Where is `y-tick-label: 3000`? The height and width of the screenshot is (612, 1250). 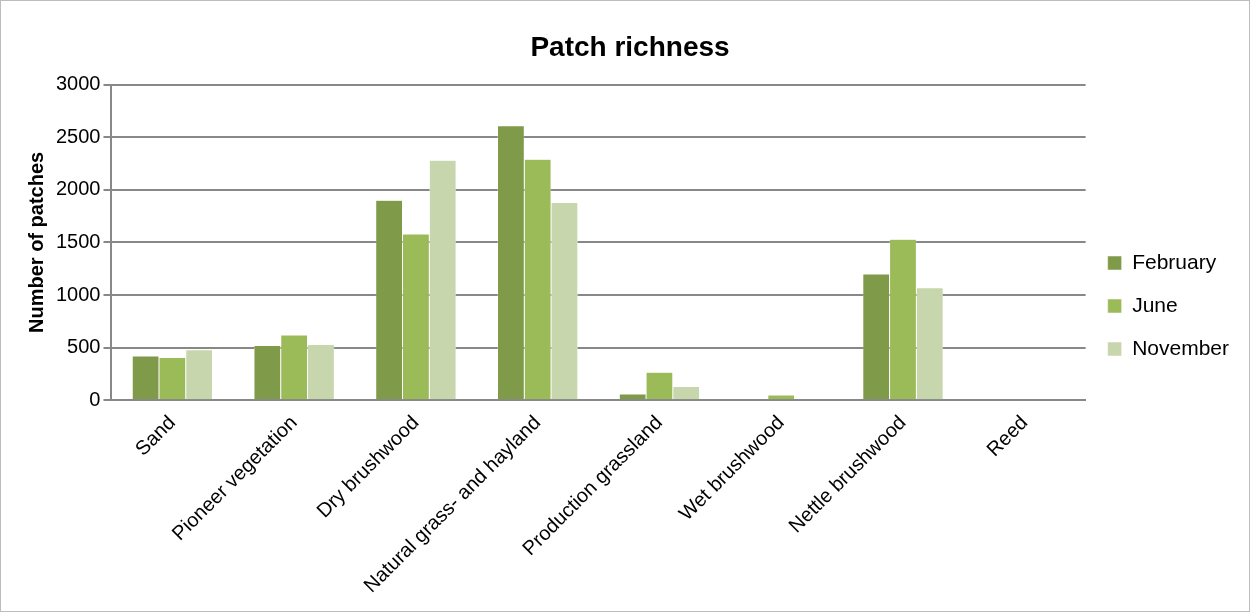 y-tick-label: 3000 is located at coordinates (78, 83).